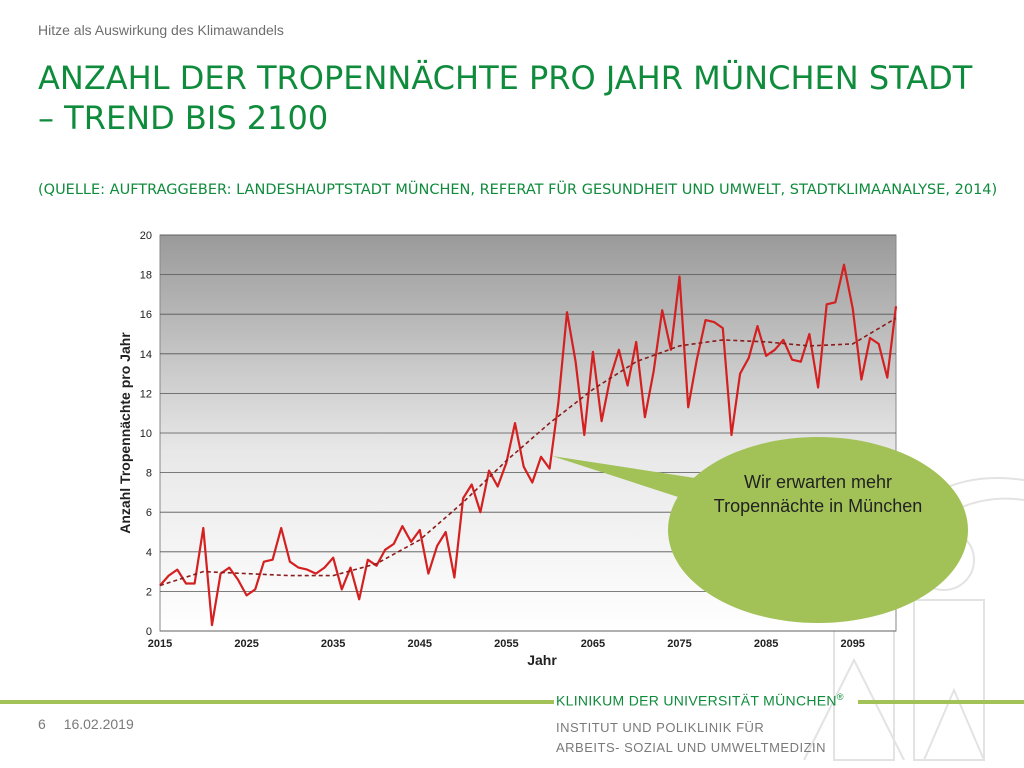 This screenshot has width=1024, height=768. Describe the element at coordinates (98, 724) in the screenshot. I see `slide-date: 16.02.2019` at that location.